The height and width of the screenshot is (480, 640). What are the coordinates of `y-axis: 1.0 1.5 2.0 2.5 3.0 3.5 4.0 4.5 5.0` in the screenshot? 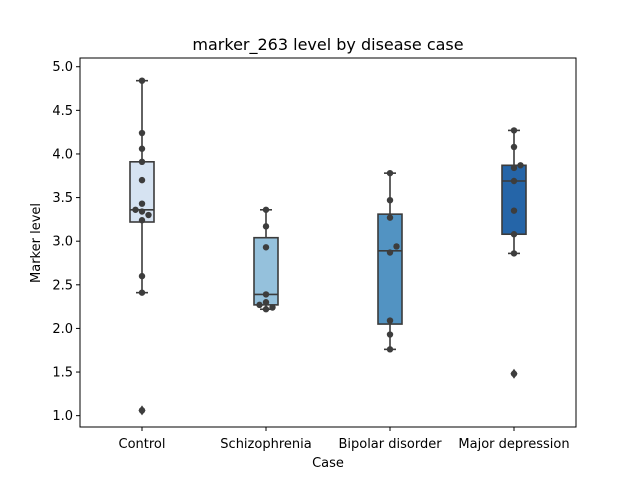 It's located at (66, 242).